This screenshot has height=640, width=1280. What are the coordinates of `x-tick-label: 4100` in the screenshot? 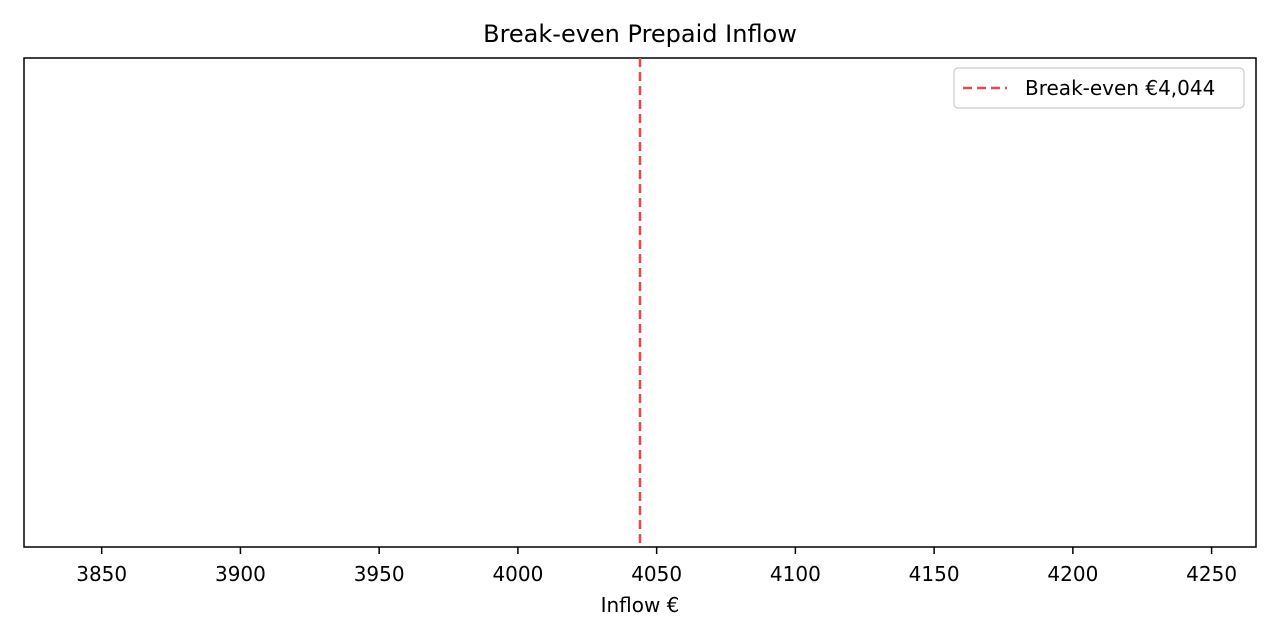 It's located at (795, 574).